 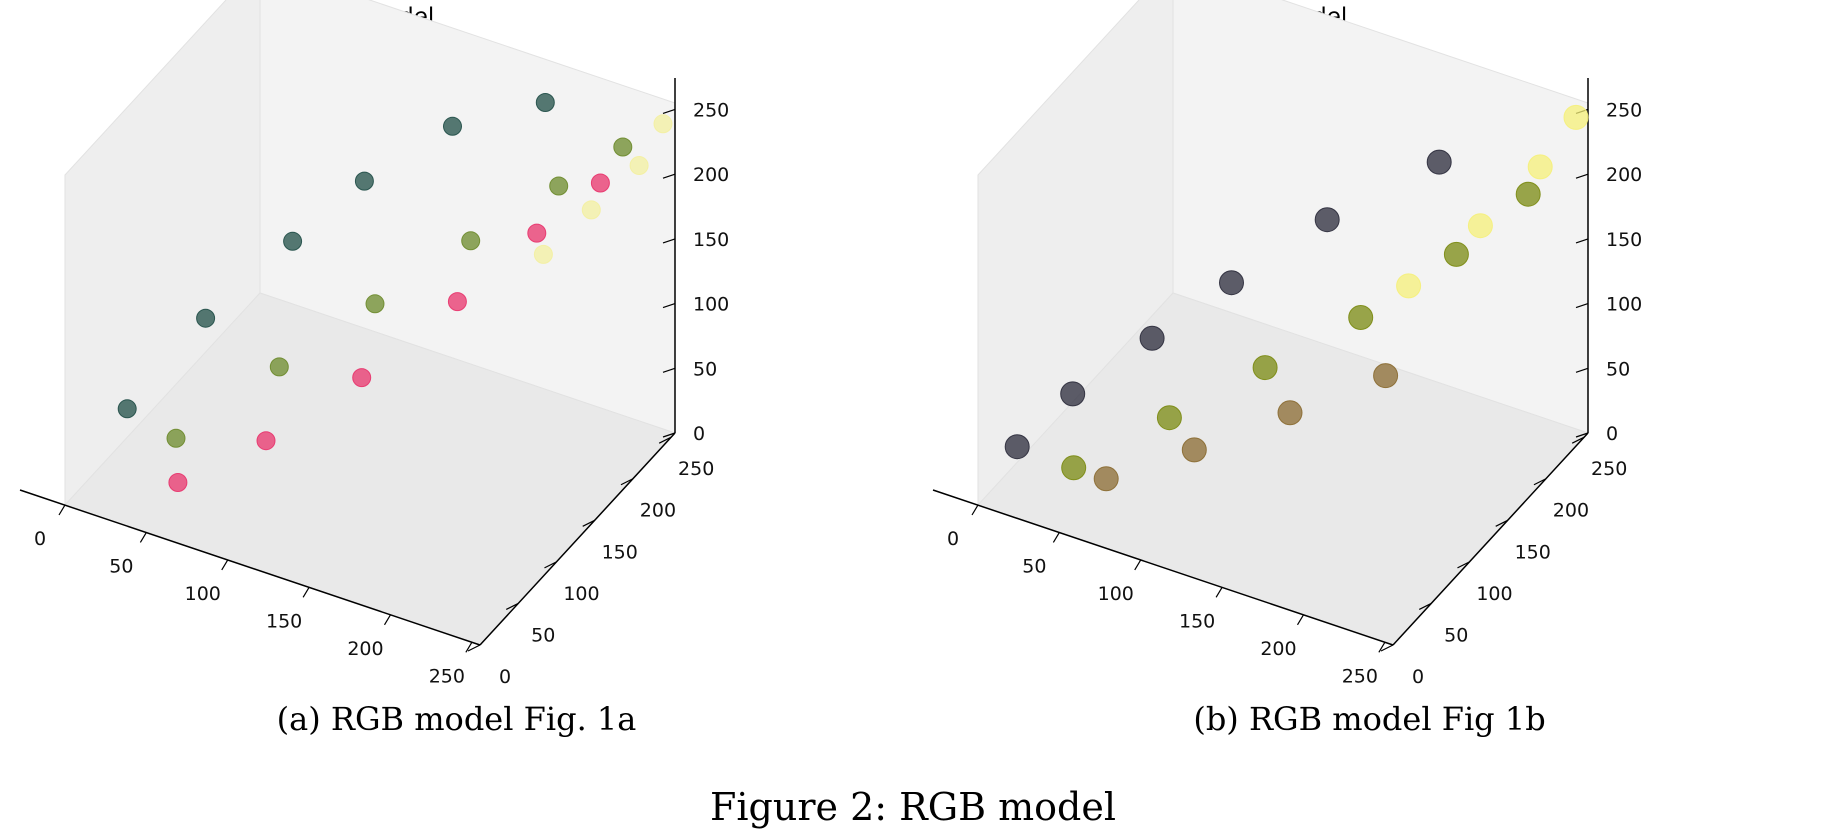 I want to click on x-tick-label: 0, so click(x=953, y=539).